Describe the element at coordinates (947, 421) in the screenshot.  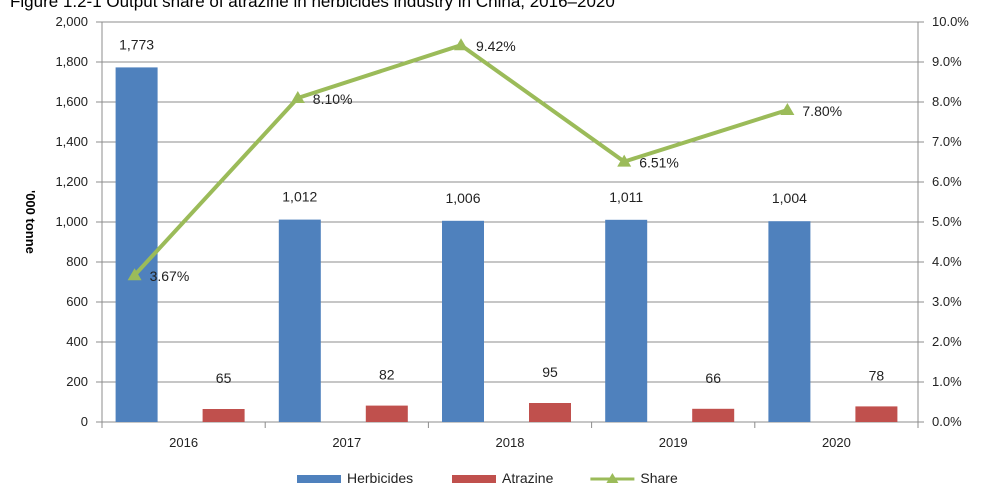
I see `y2-tick-label: 0.0%` at that location.